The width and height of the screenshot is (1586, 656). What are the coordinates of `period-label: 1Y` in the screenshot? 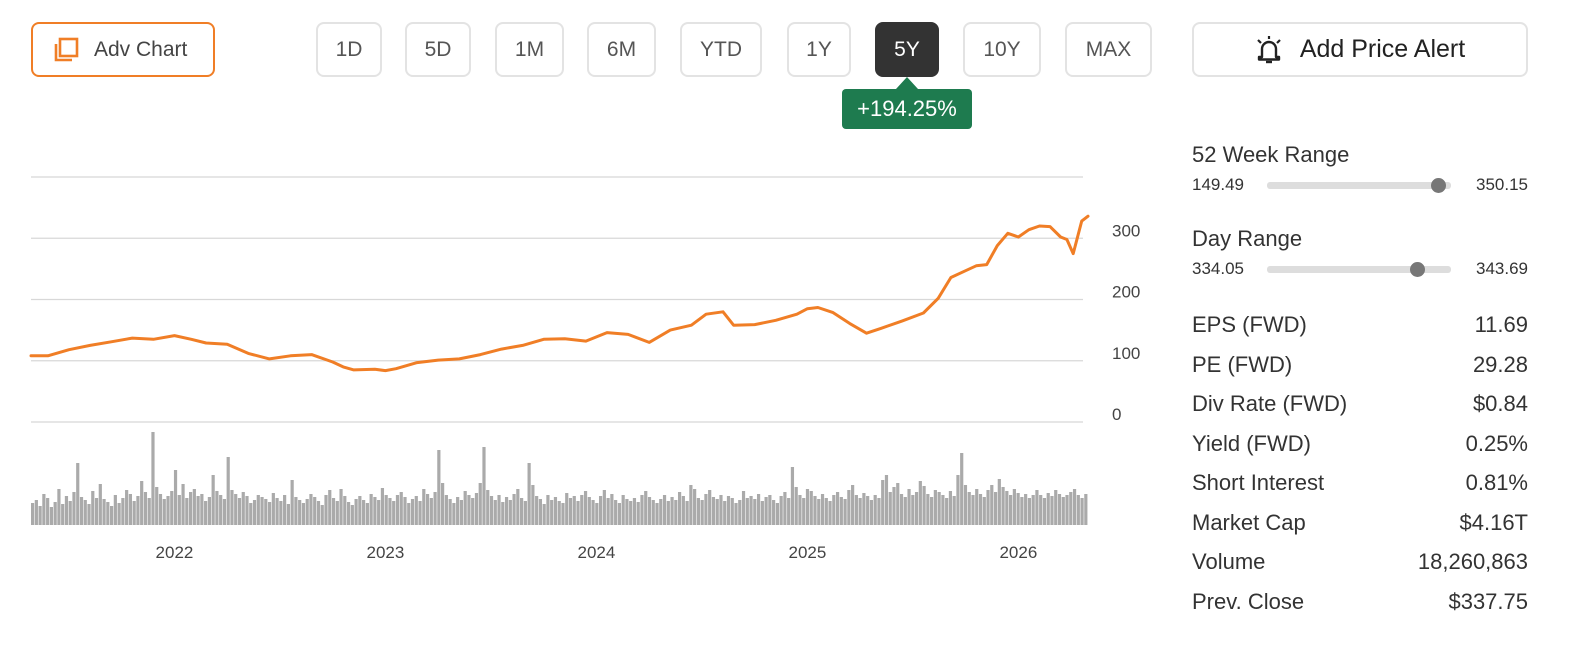 It's located at (819, 49).